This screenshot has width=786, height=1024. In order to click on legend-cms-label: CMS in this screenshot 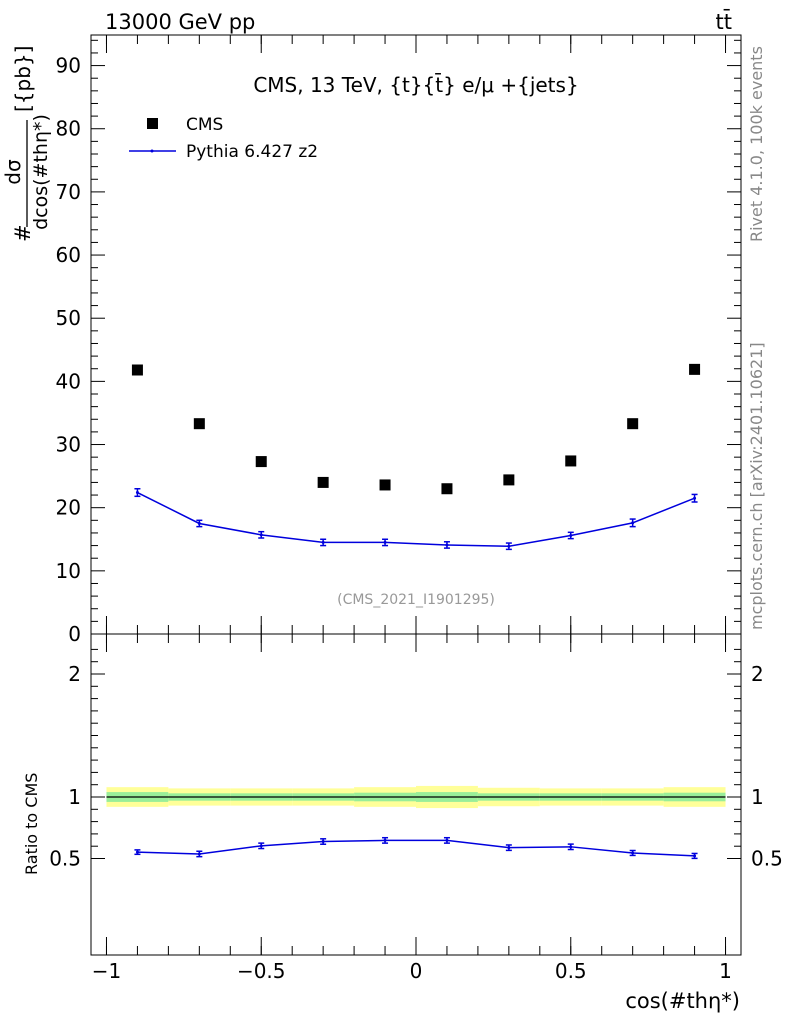, I will do `click(204, 125)`.